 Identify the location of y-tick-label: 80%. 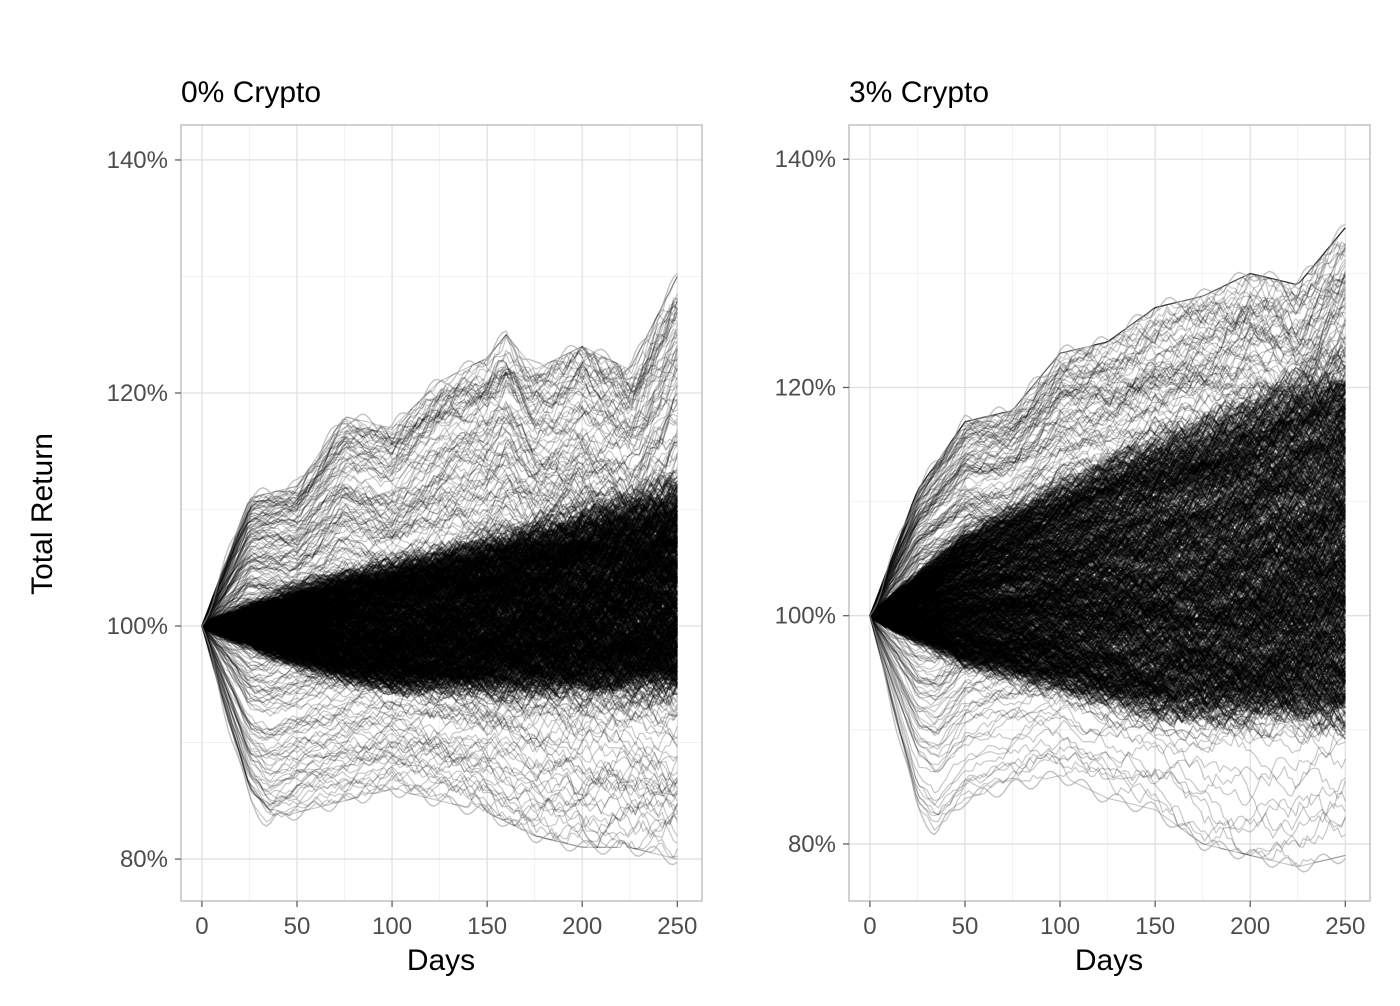
(812, 844).